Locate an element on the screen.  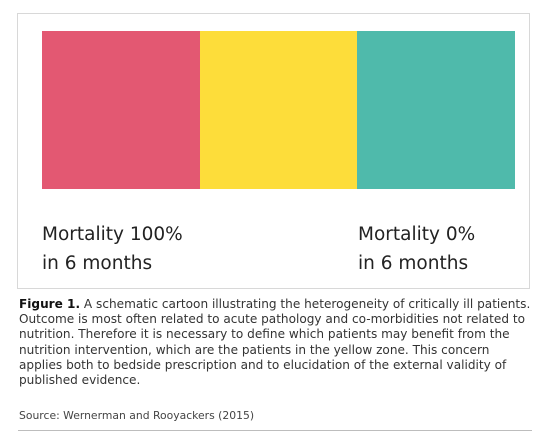
right-label-line1: Mortality 0% is located at coordinates (417, 234).